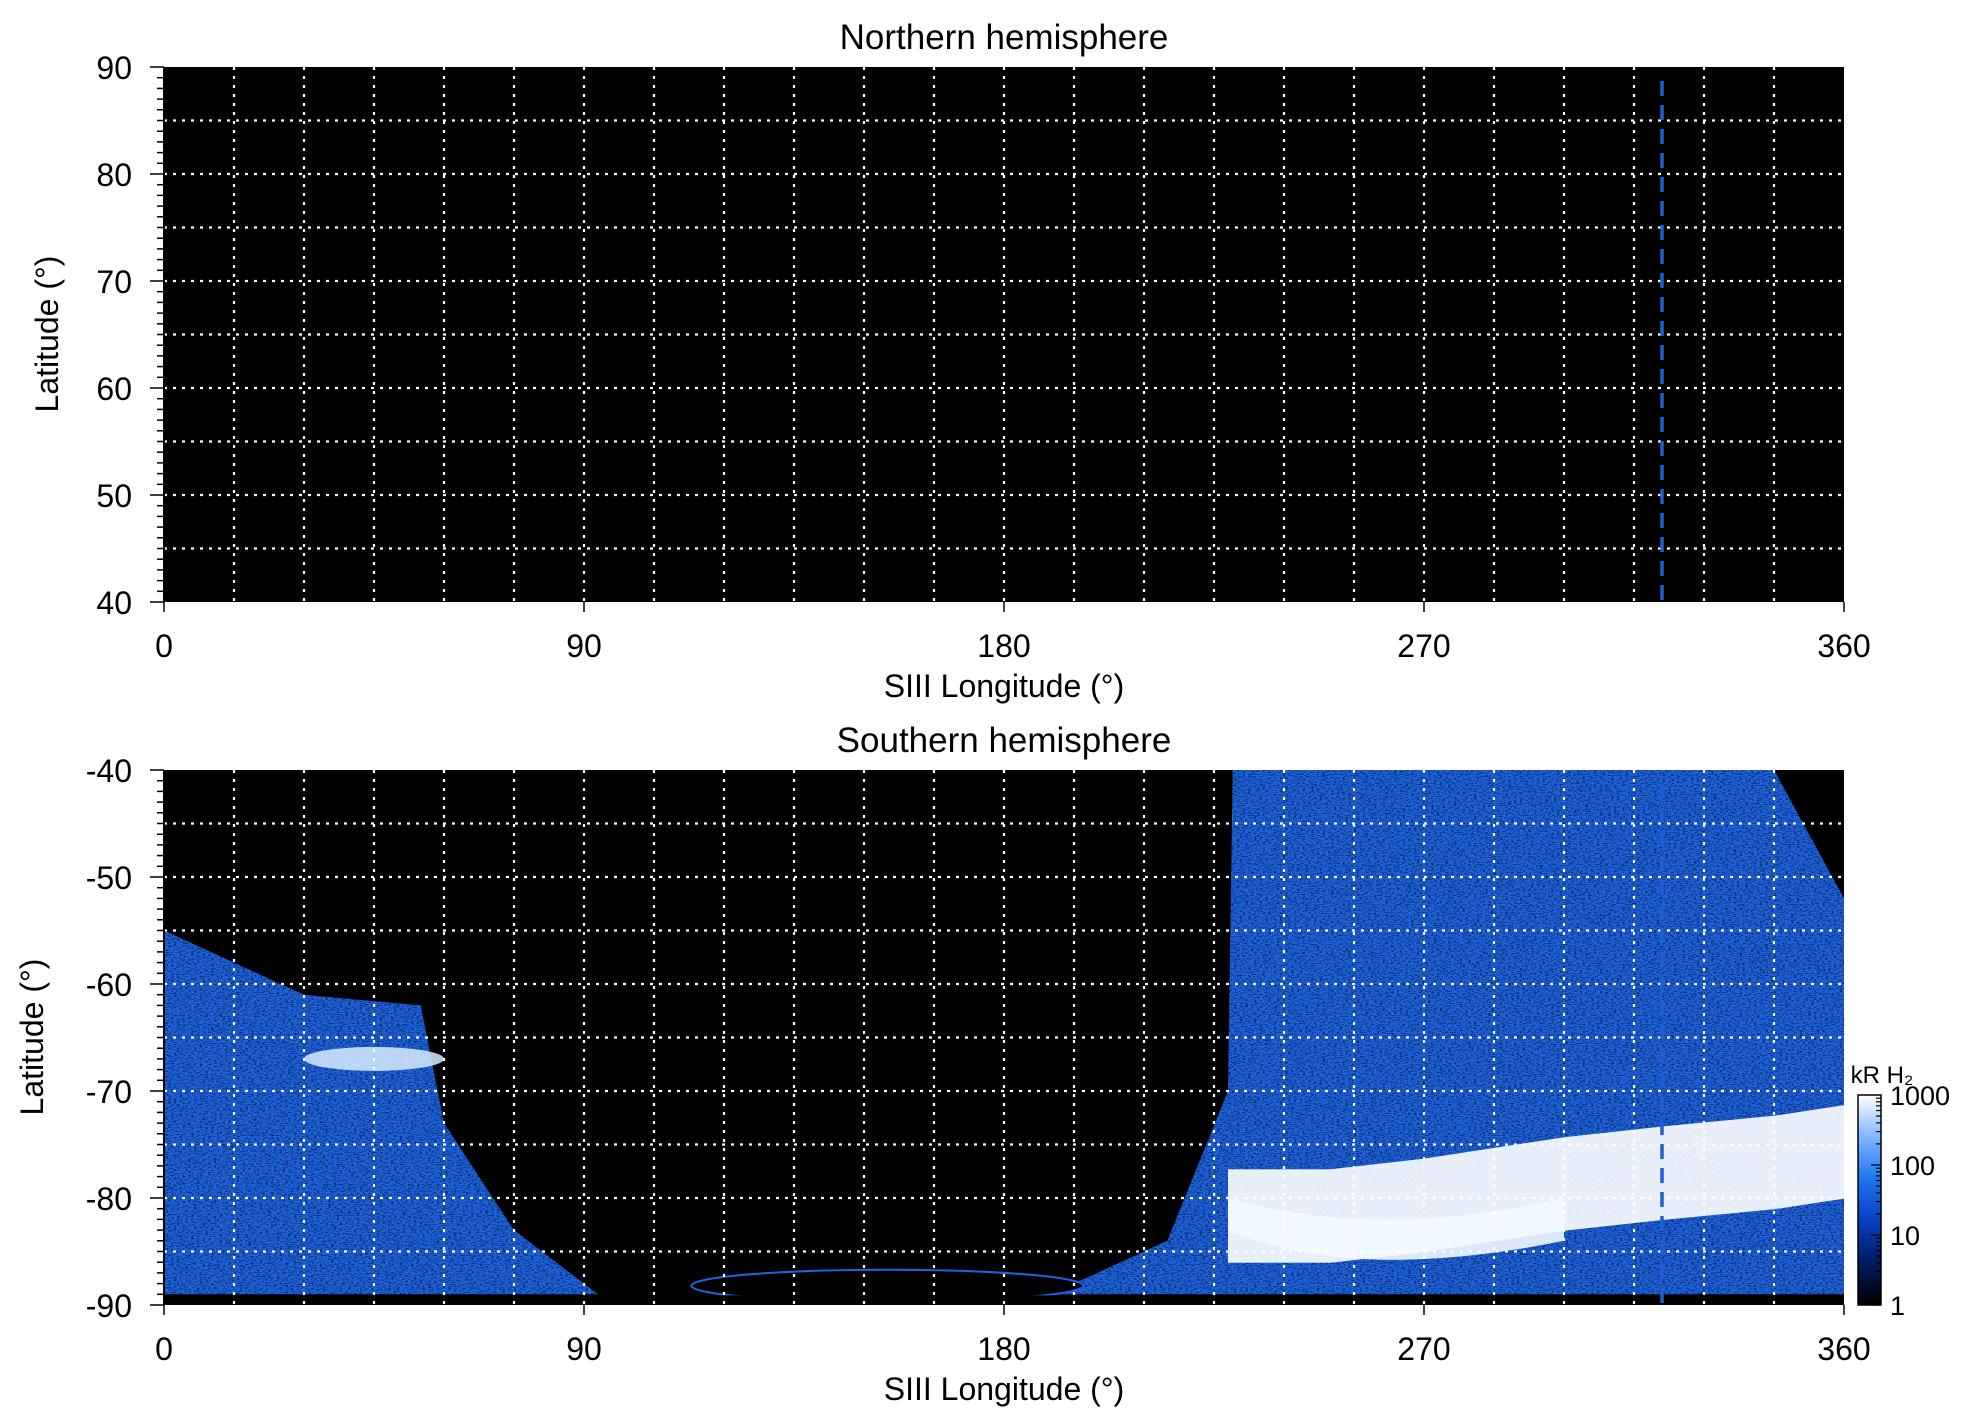 The image size is (1983, 1423). I want to click on y-tick-label: -40, so click(109, 771).